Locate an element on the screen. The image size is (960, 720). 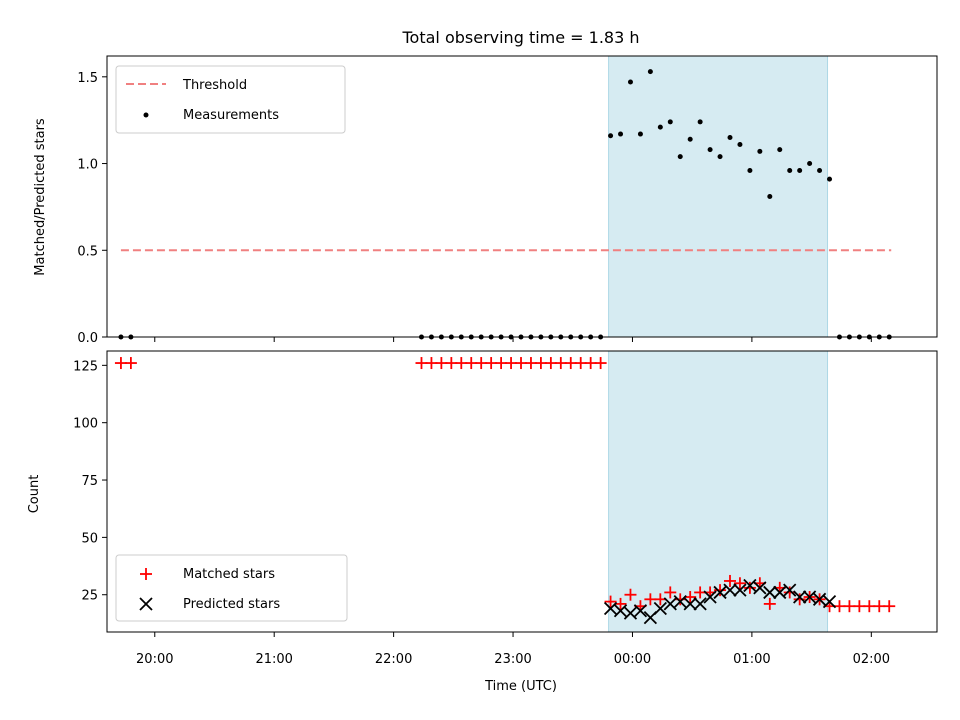
top-legend: Threshold Measurements is located at coordinates (230, 99).